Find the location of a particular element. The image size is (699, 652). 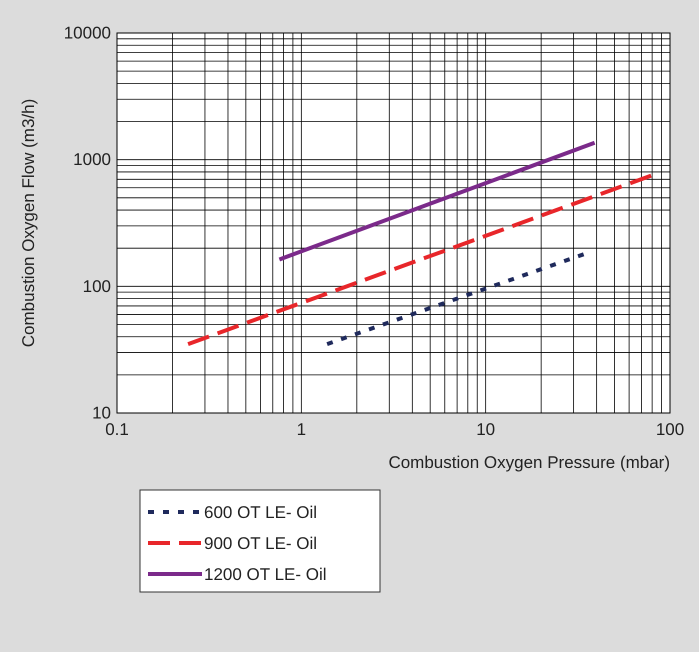

y-axis-title: Combustion Oxygen Flow (m3/h) is located at coordinates (28, 223).